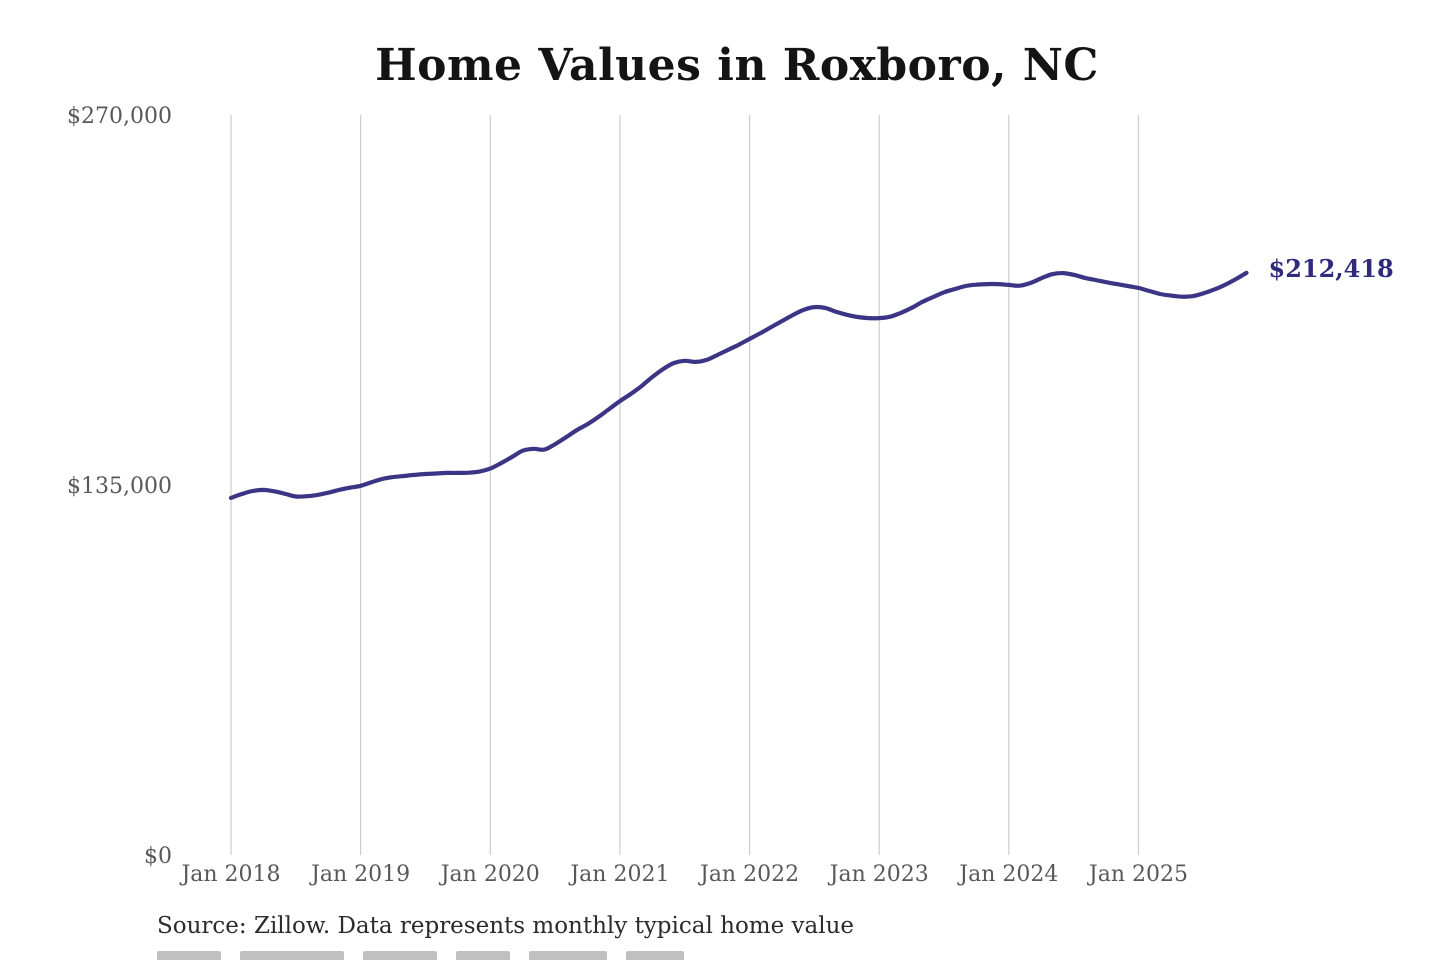 This screenshot has height=960, width=1440. What do you see at coordinates (748, 874) in the screenshot?
I see `x-tick-label: Jan 2022` at bounding box center [748, 874].